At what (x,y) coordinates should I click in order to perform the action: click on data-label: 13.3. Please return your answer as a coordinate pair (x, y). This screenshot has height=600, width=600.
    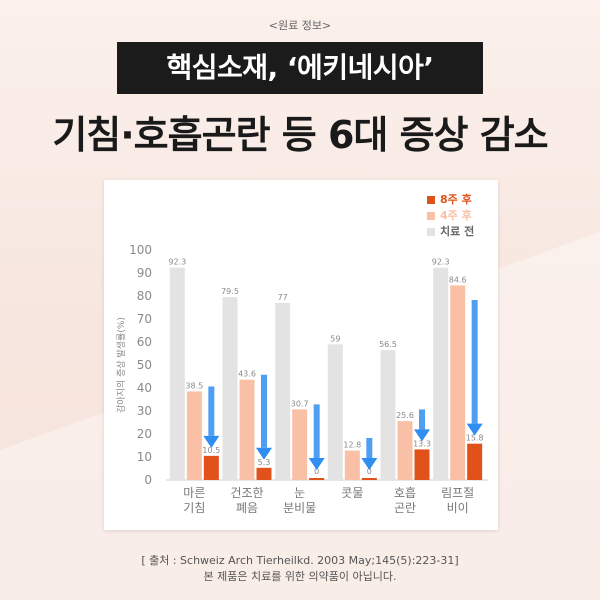
    Looking at the image, I should click on (422, 443).